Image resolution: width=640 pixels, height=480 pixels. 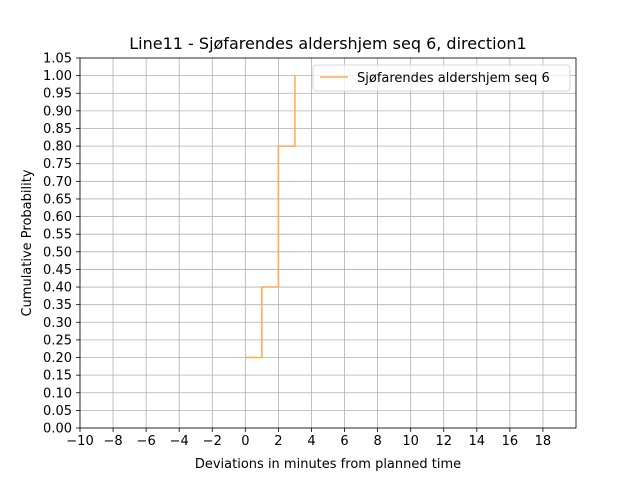 What do you see at coordinates (278, 441) in the screenshot?
I see `x-tick-label: 2` at bounding box center [278, 441].